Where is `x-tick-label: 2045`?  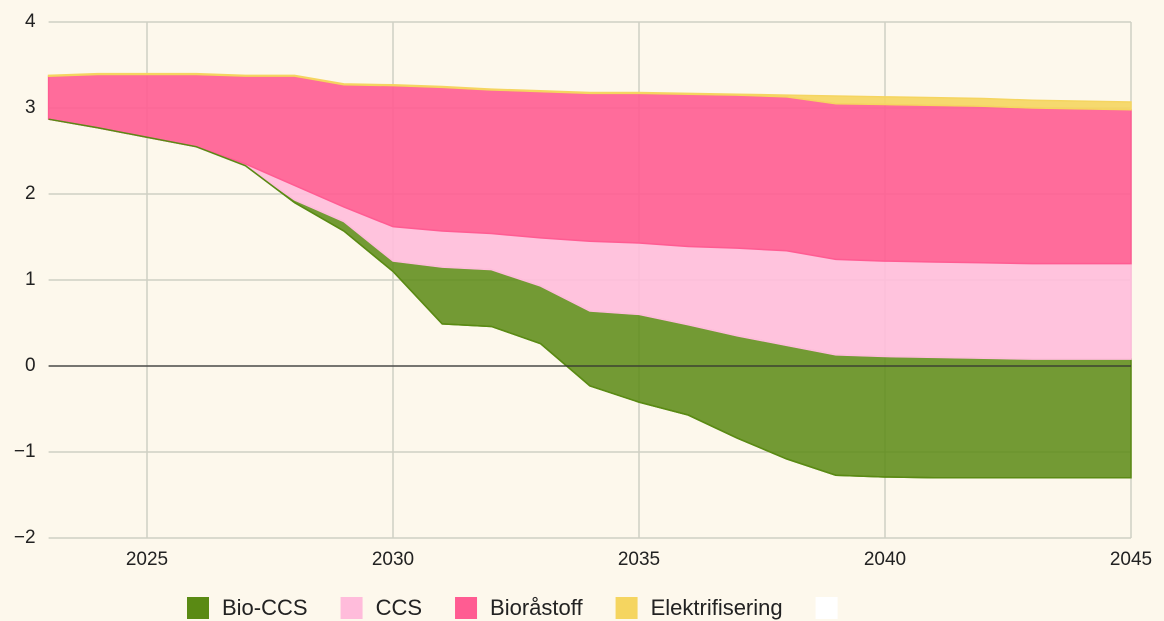 x-tick-label: 2045 is located at coordinates (1131, 559).